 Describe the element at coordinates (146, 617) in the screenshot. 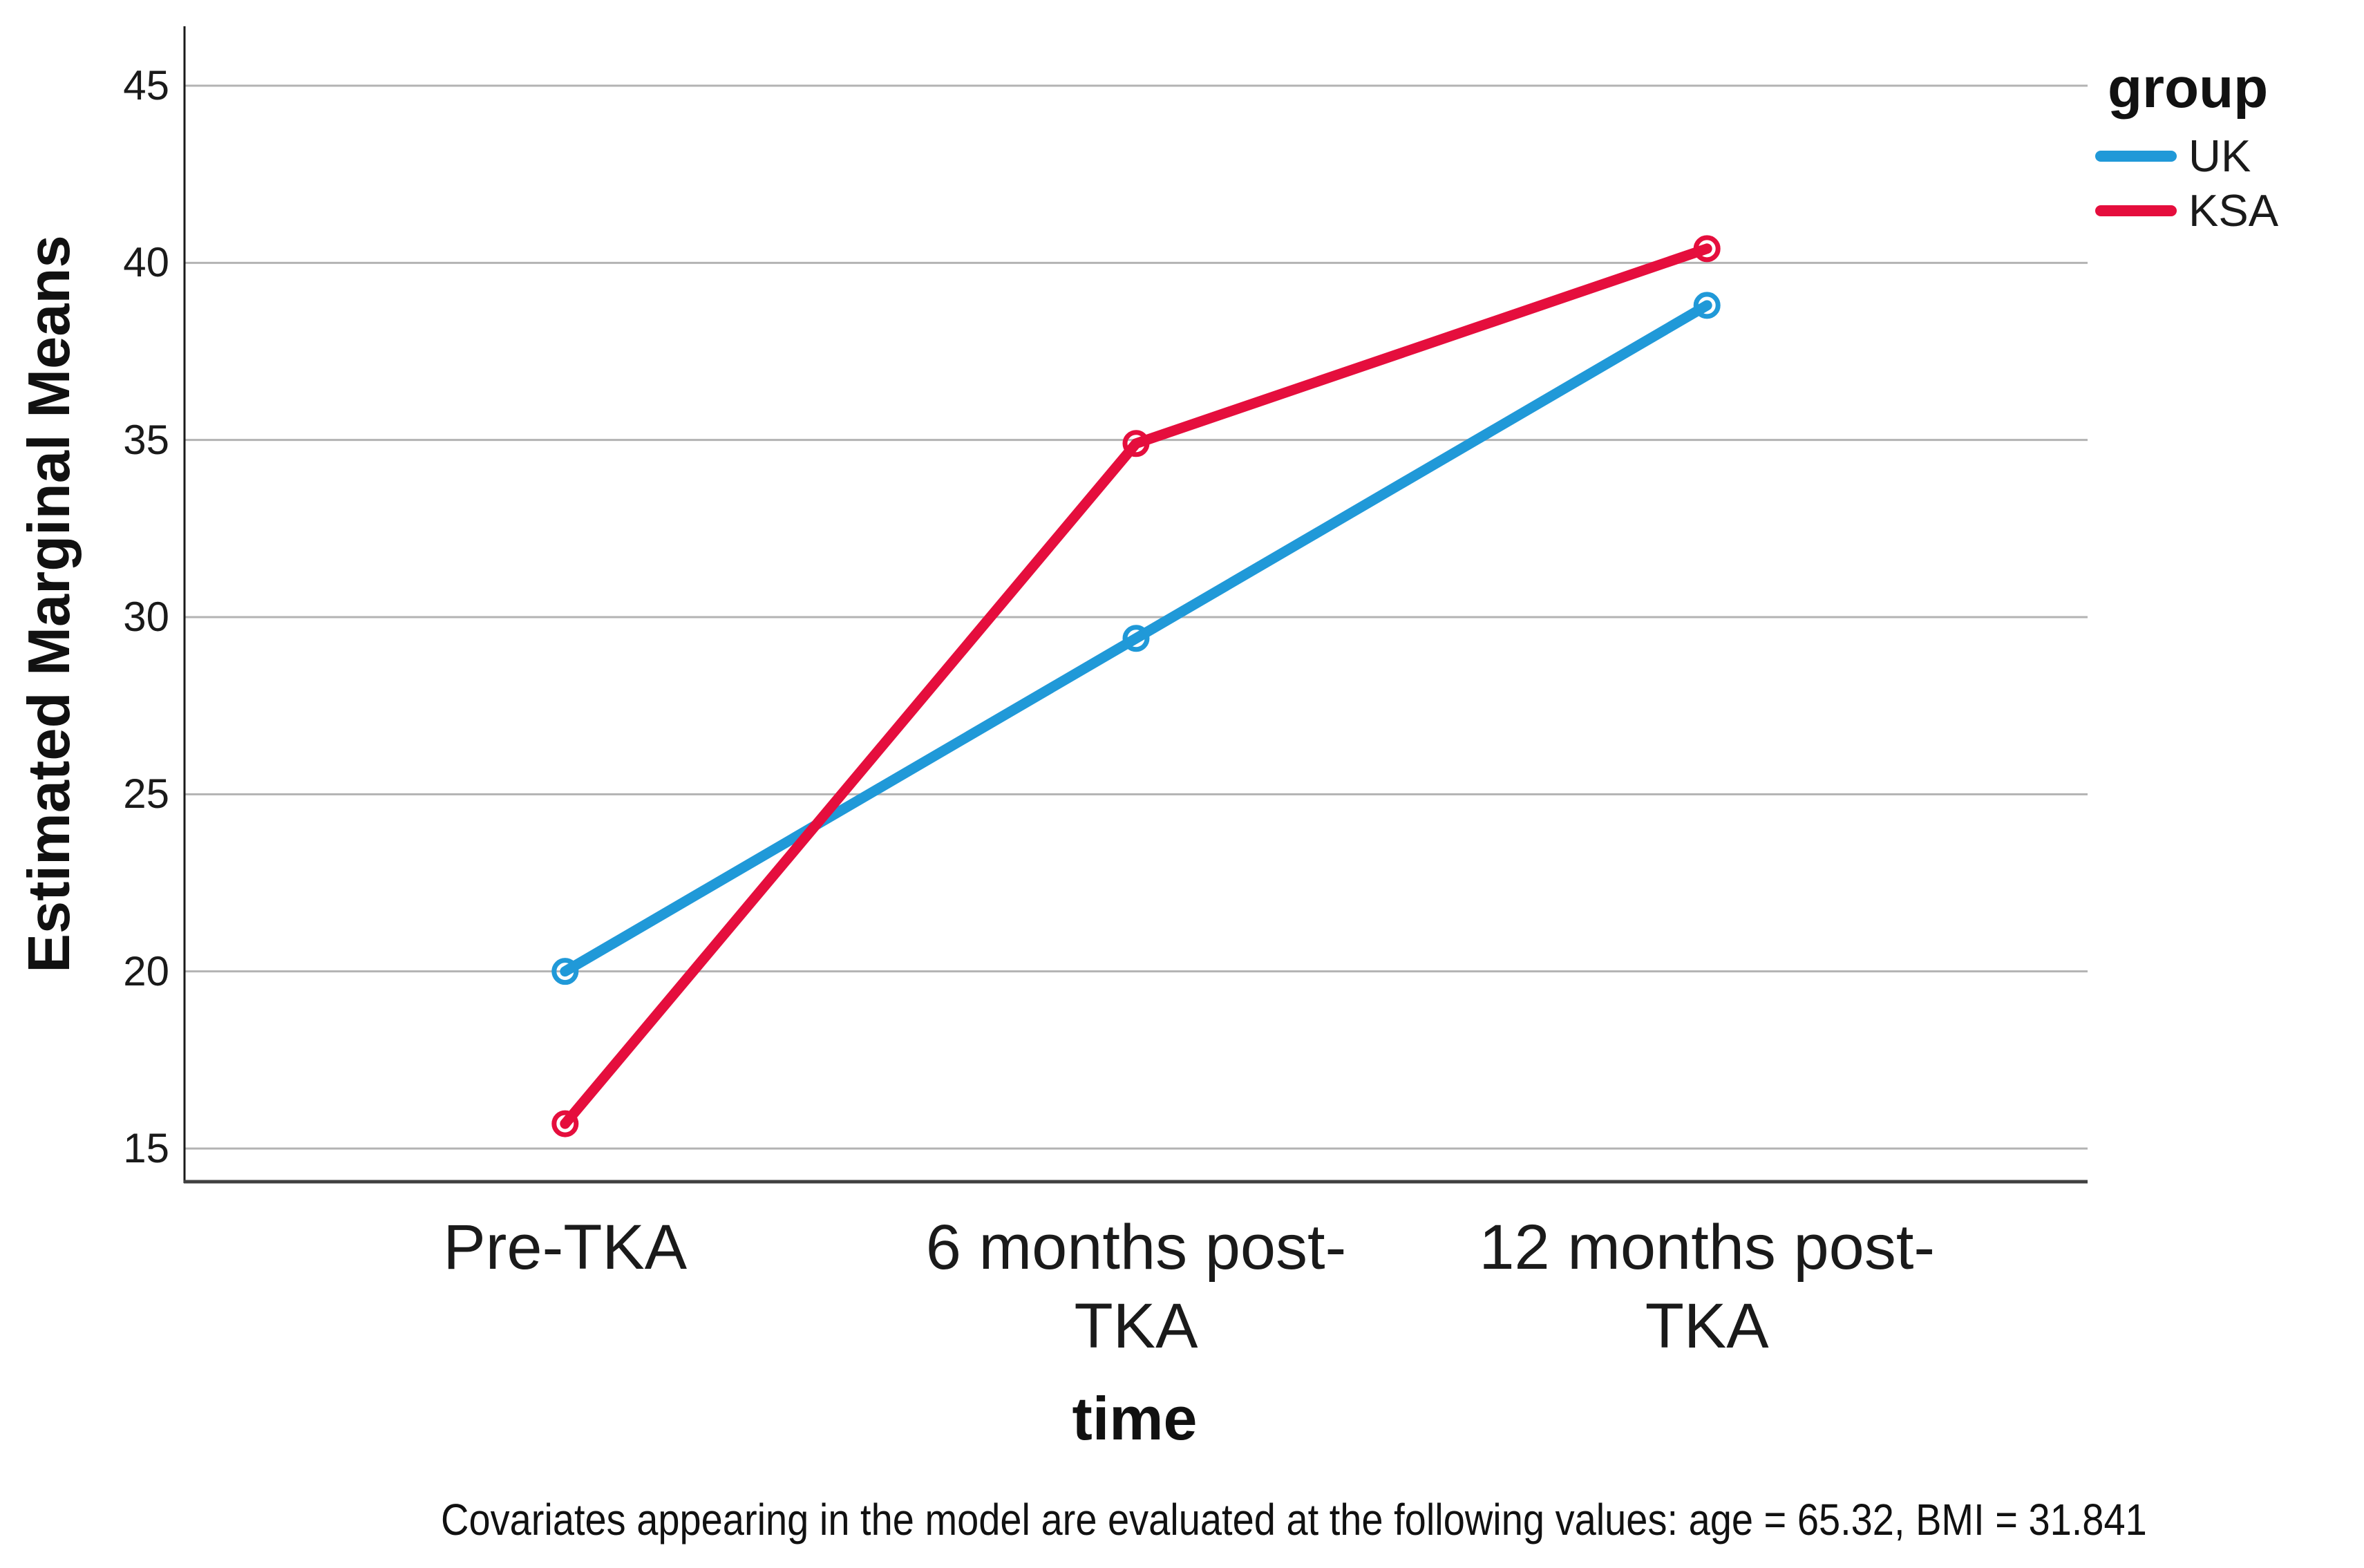

I see `y-tick-label-30: 30` at that location.